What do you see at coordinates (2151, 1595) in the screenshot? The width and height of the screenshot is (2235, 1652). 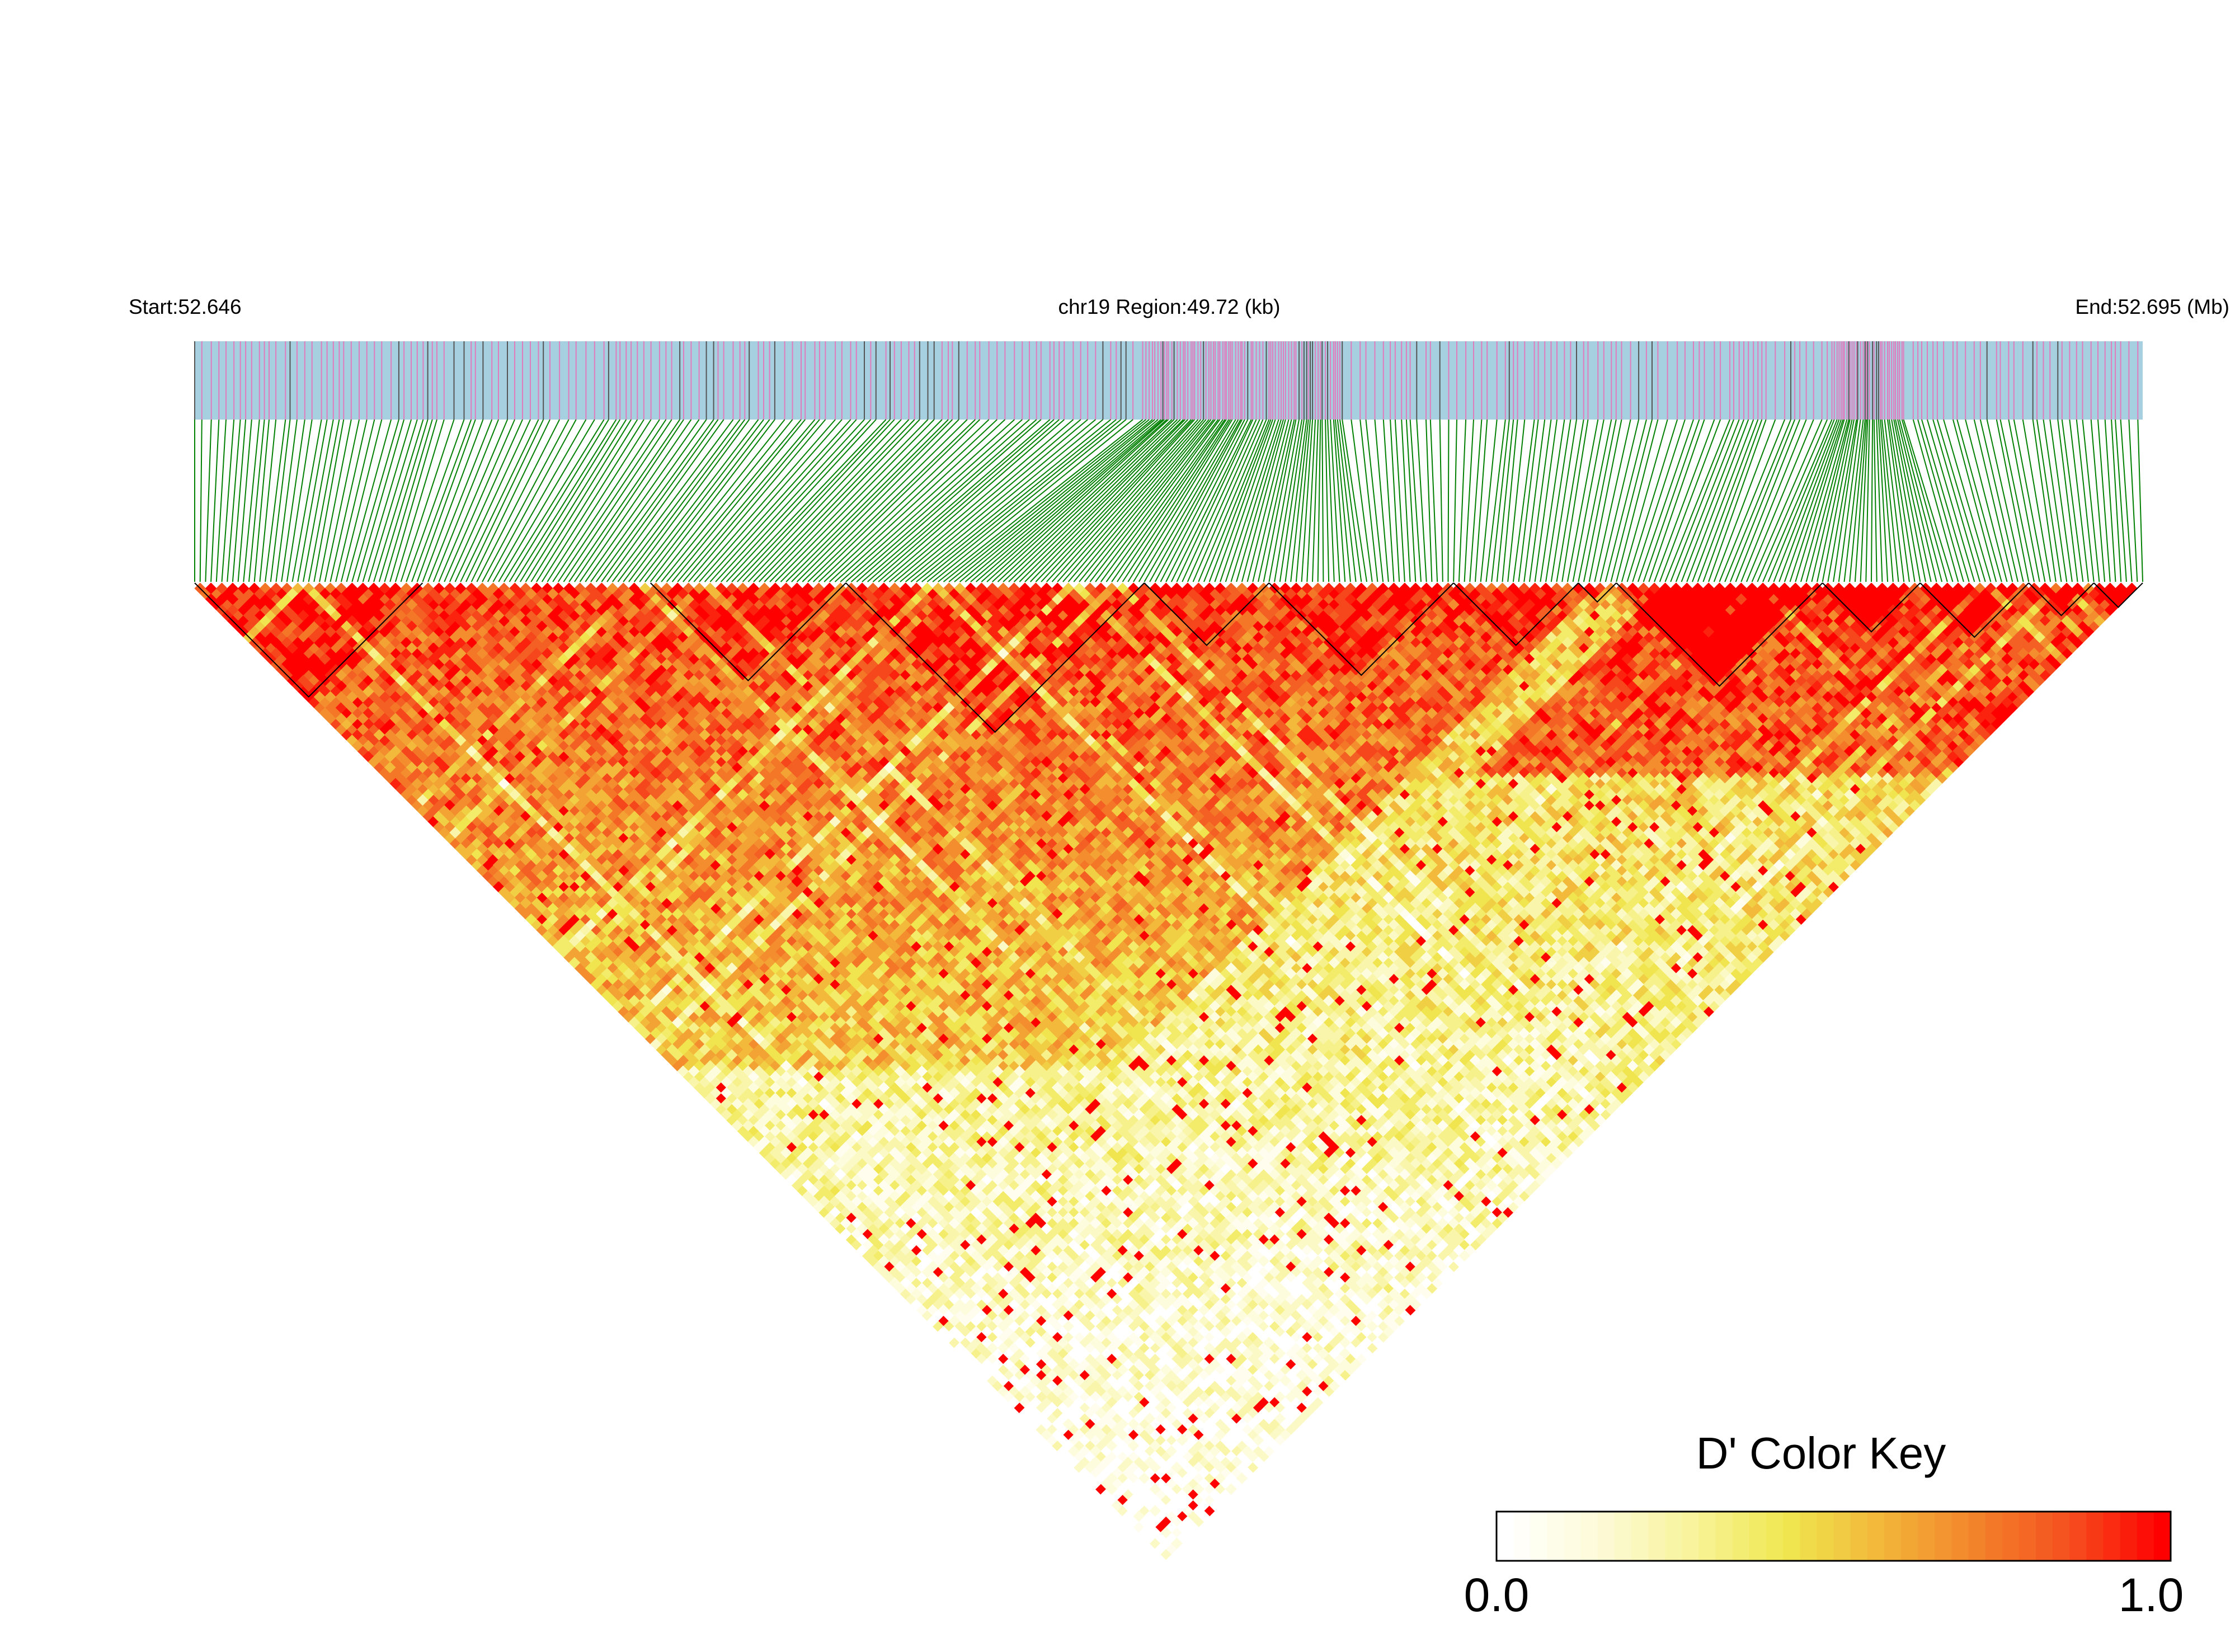 I see `legend-max-label: 1.0` at bounding box center [2151, 1595].